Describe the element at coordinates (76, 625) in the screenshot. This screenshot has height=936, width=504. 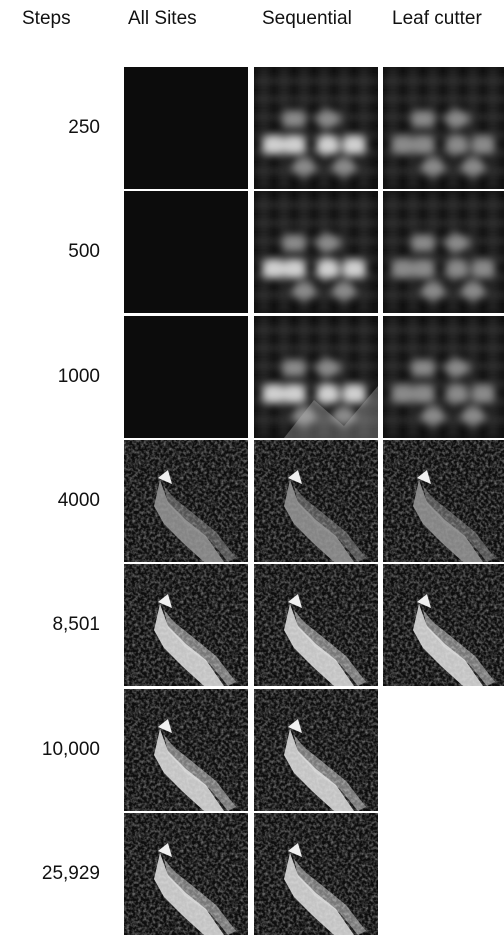
I see `row-label-steps: 8,501` at that location.